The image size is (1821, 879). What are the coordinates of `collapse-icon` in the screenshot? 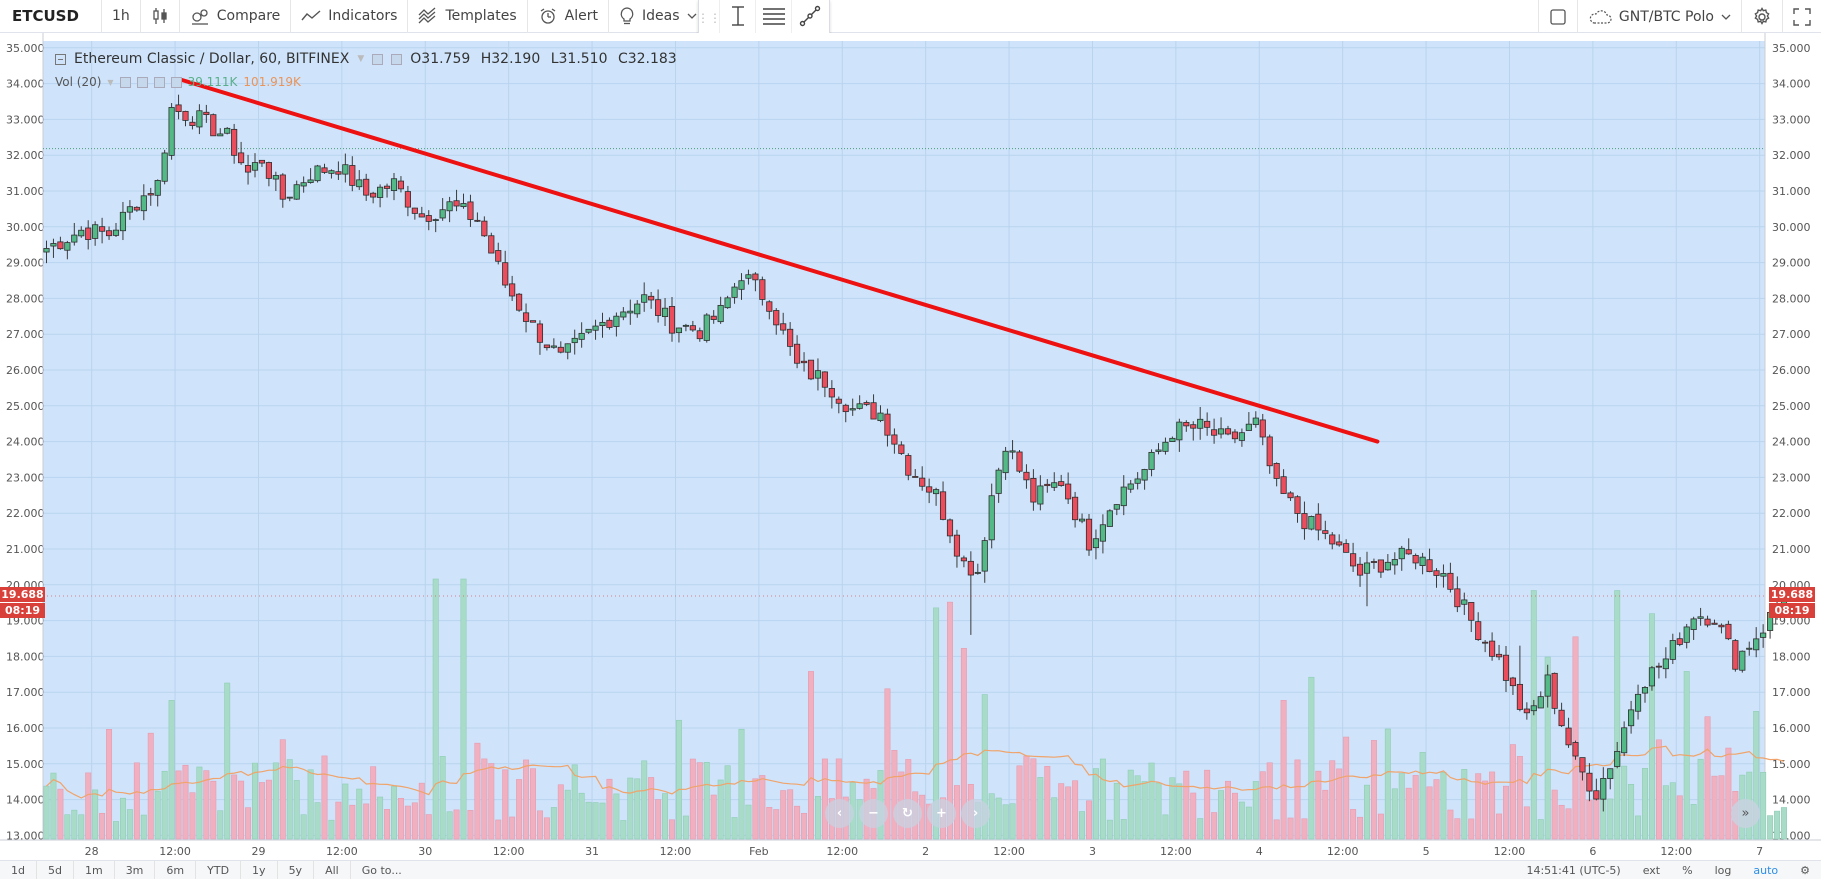 It's located at (60, 59).